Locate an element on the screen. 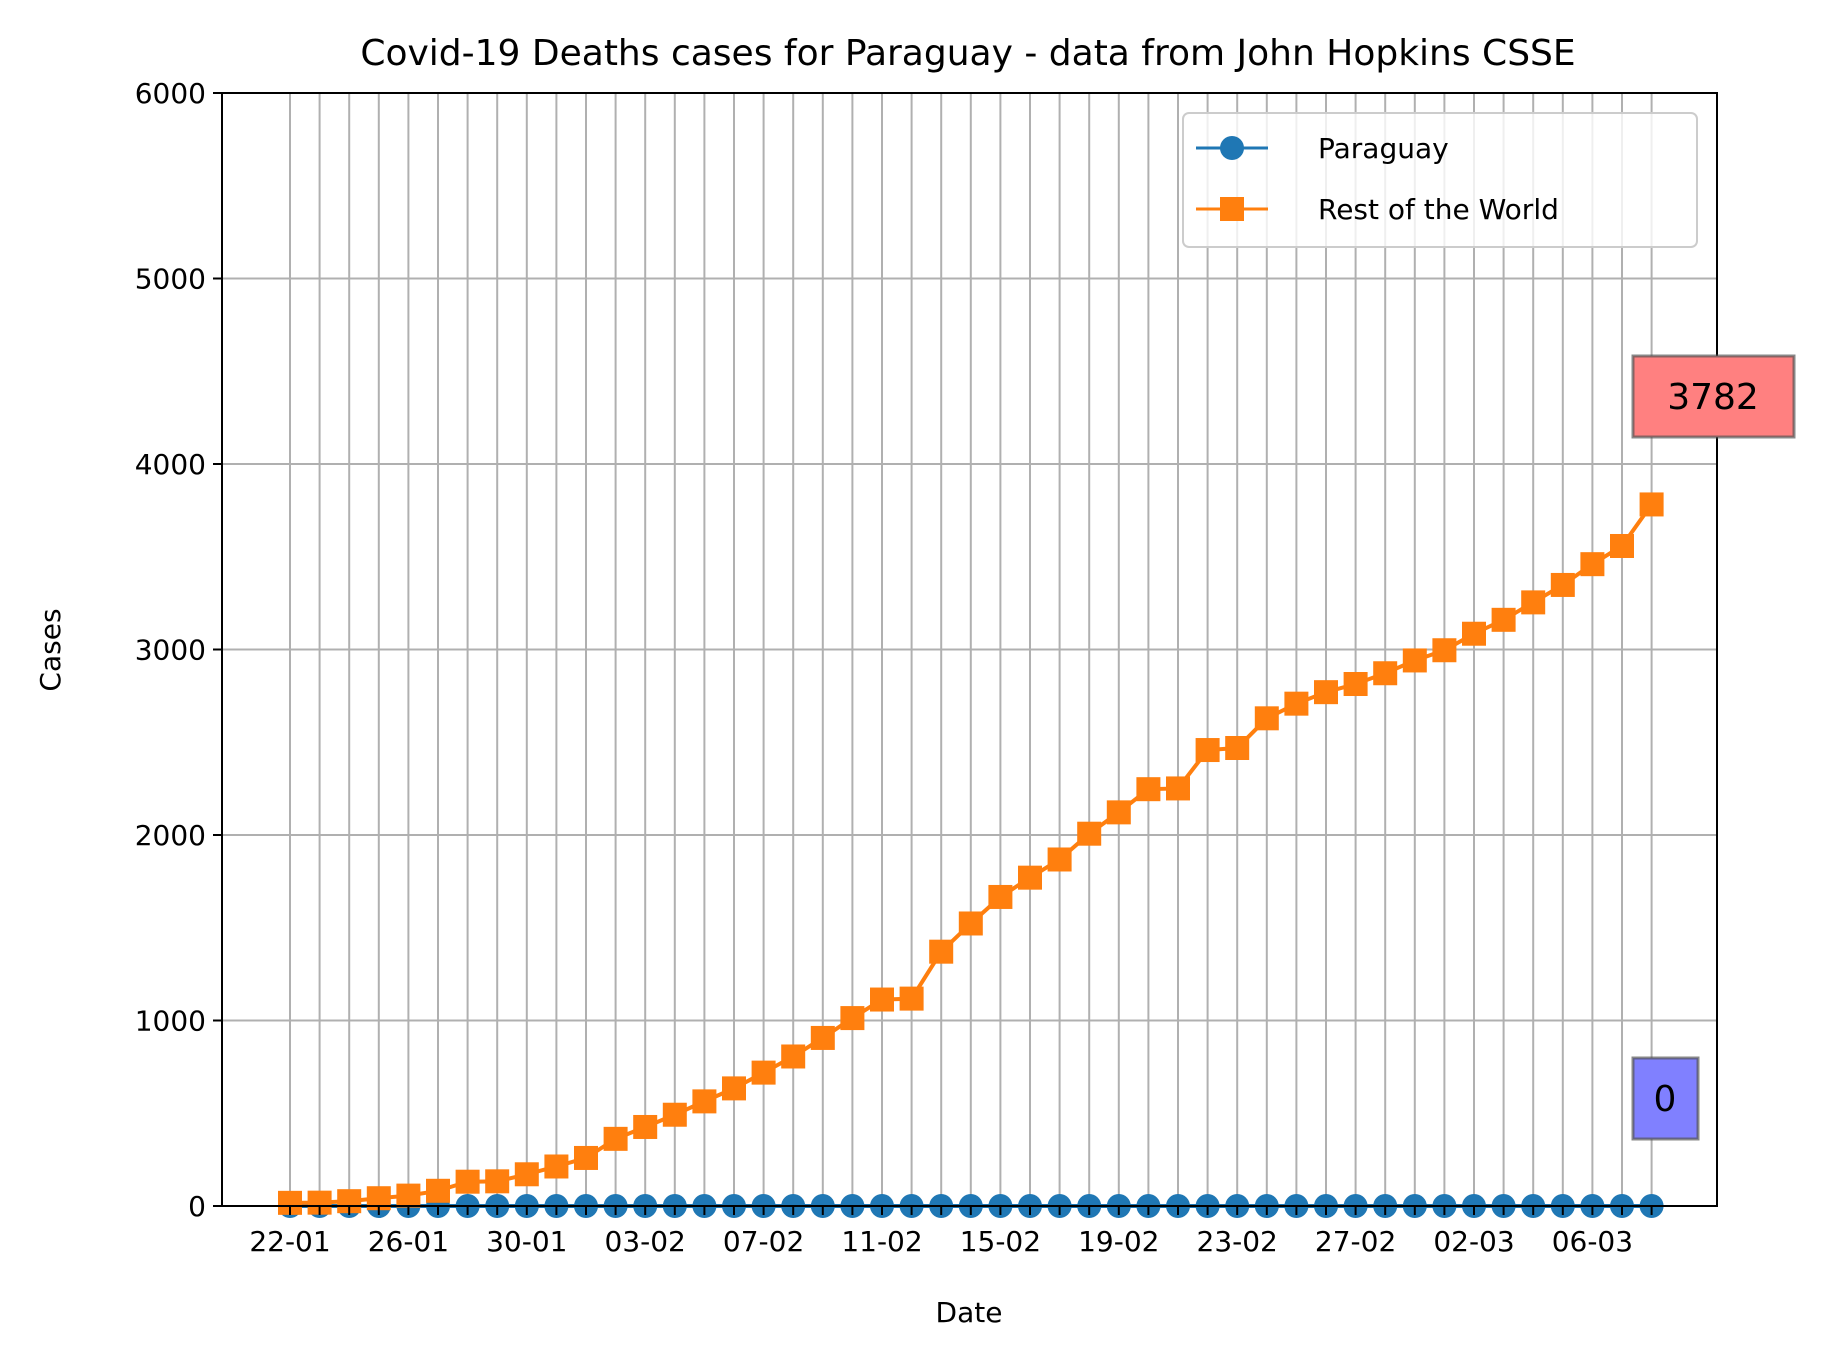 This screenshot has width=1841, height=1357. annotation-value-paraguay: 0 is located at coordinates (1665, 1099).